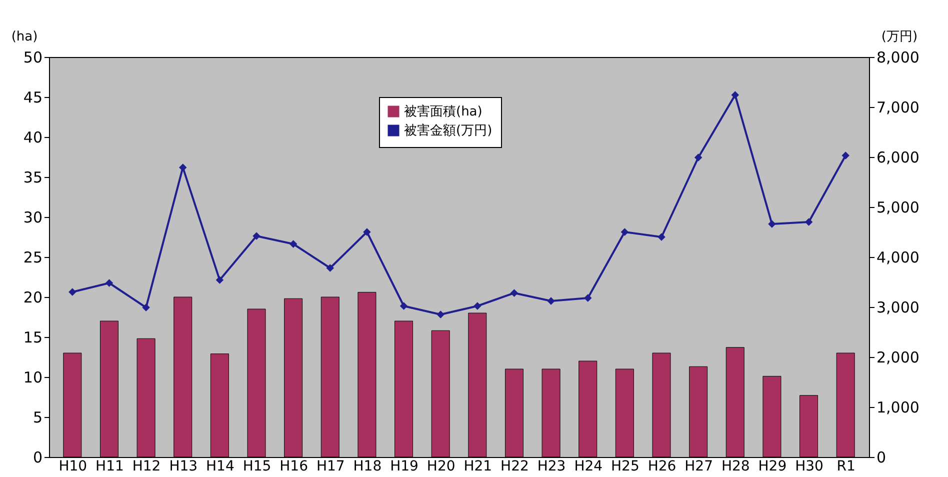 The width and height of the screenshot is (948, 477). Describe the element at coordinates (588, 466) in the screenshot. I see `x-tick-label: H24` at that location.